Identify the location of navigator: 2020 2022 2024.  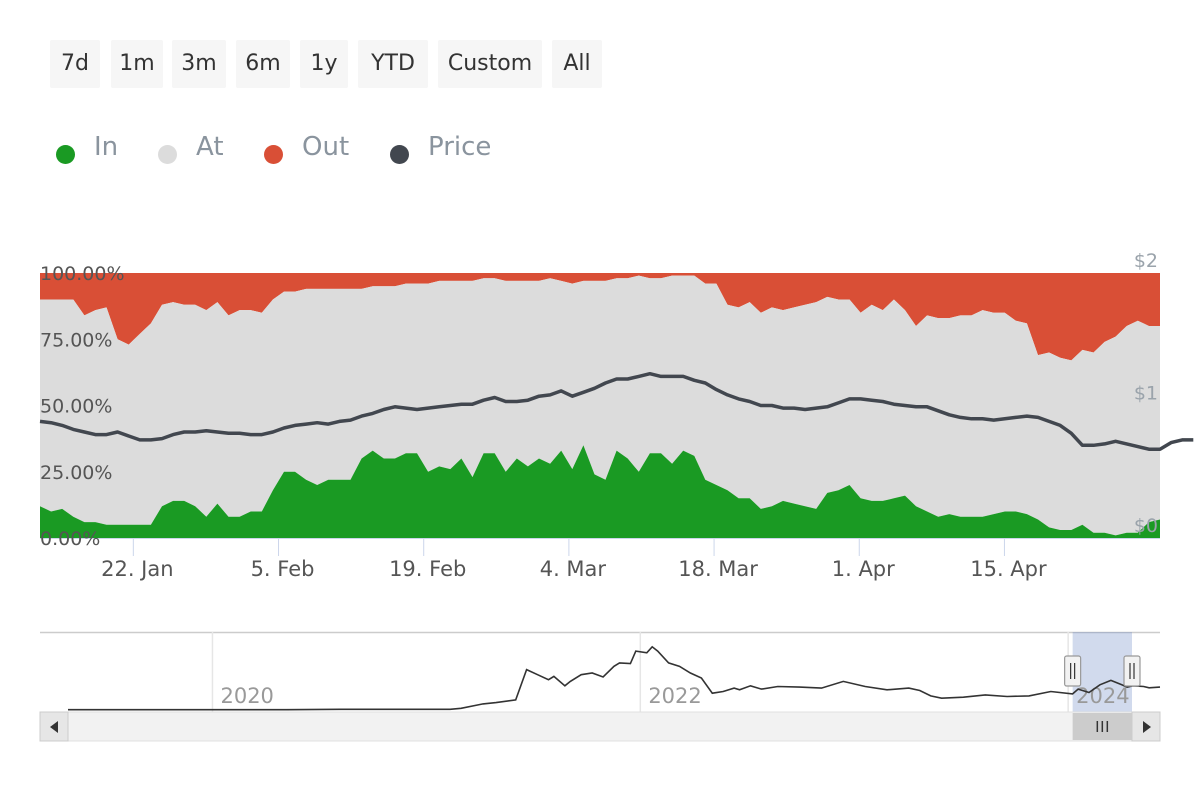
(600, 686).